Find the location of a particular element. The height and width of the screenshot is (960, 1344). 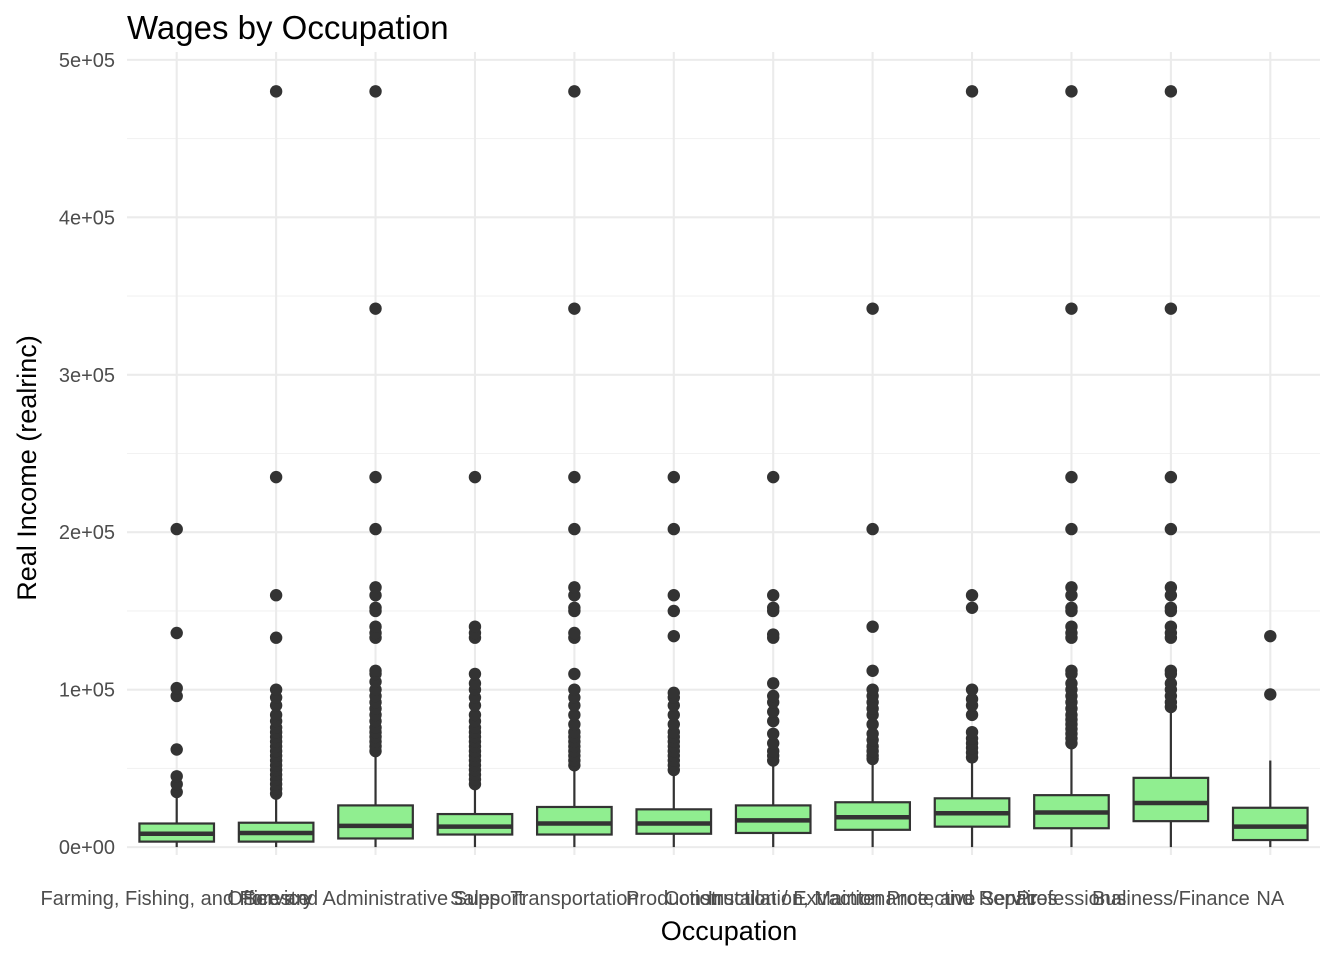

x-tick-label: Production is located at coordinates (674, 899).